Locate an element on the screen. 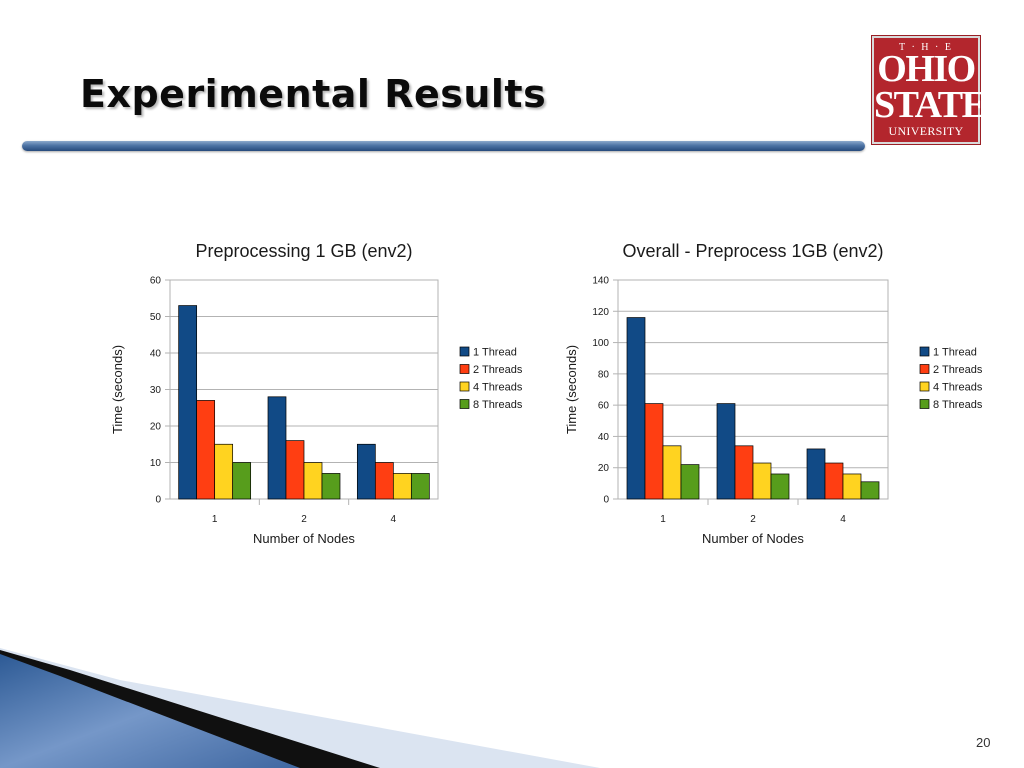 Image resolution: width=1024 pixels, height=768 pixels. logo-line-state: STATE is located at coordinates (930, 105).